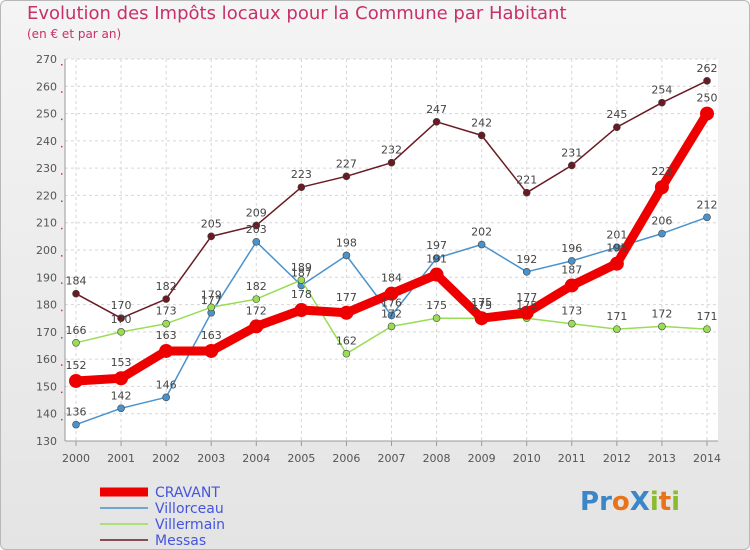 This screenshot has width=750, height=550. What do you see at coordinates (121, 362) in the screenshot?
I see `data-label: 153` at bounding box center [121, 362].